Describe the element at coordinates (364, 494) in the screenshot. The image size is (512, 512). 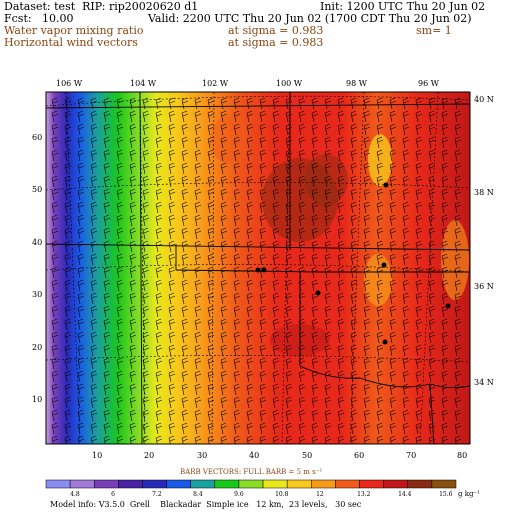
I see `colorbar-label: 13.2` at that location.